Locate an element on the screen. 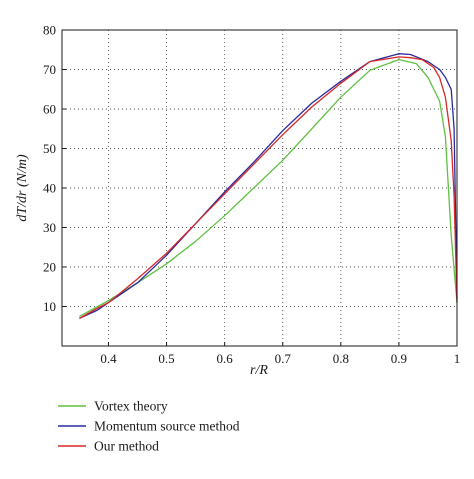 The width and height of the screenshot is (474, 479). x-tick-label: 0.8 is located at coordinates (341, 358).